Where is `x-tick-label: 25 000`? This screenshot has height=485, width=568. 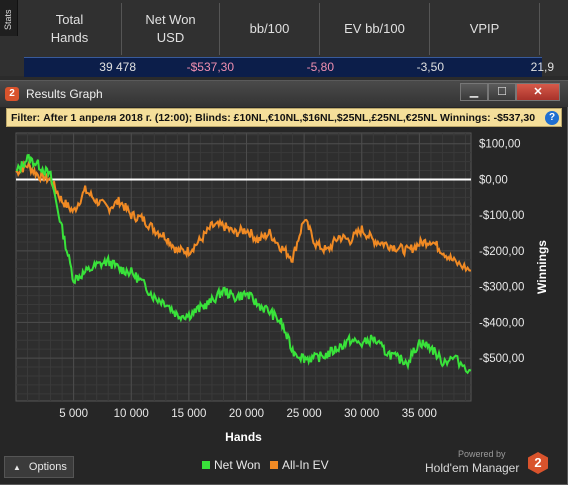
x-tick-label: 25 000 is located at coordinates (304, 414).